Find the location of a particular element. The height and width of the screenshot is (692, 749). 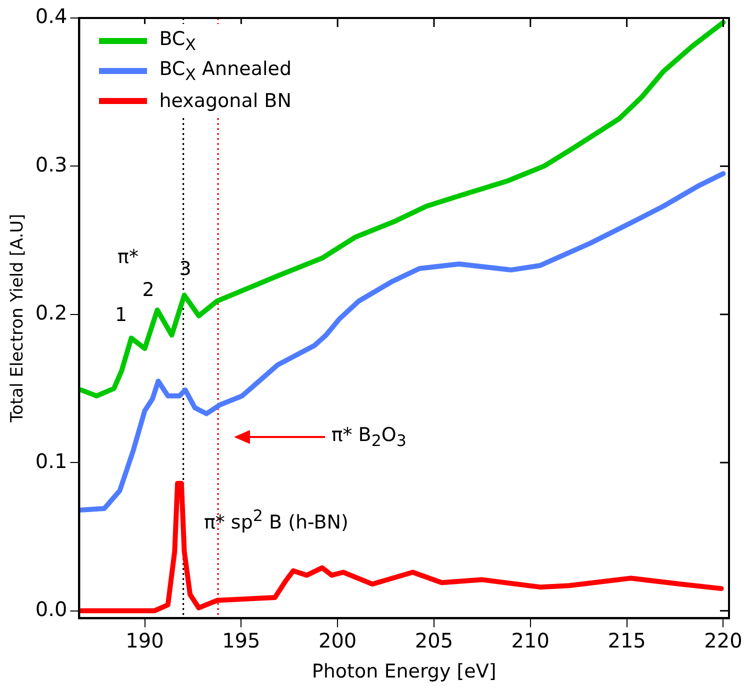

annotation: 3 is located at coordinates (185, 269).